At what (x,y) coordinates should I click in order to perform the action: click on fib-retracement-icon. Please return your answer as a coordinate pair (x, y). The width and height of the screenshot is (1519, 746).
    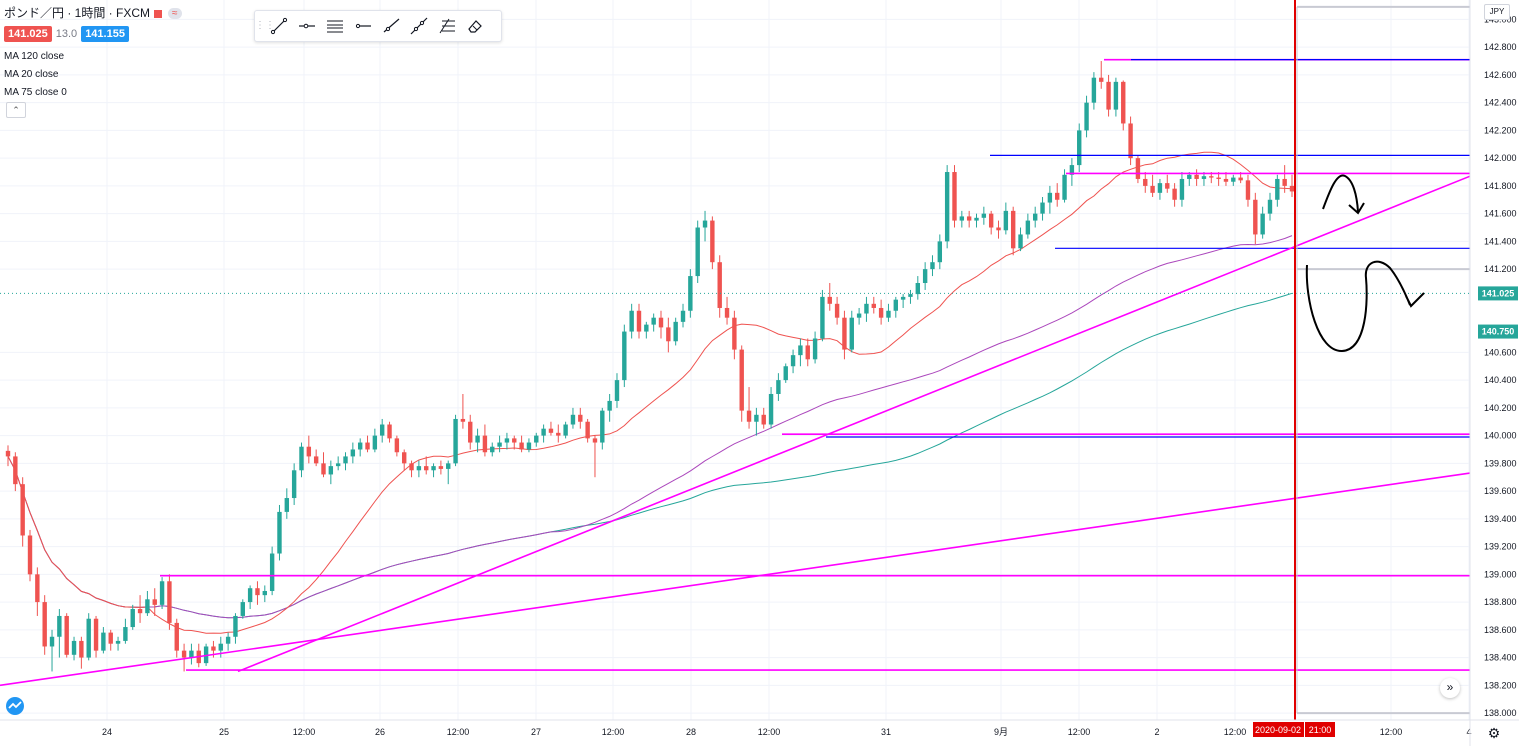
    Looking at the image, I should click on (447, 26).